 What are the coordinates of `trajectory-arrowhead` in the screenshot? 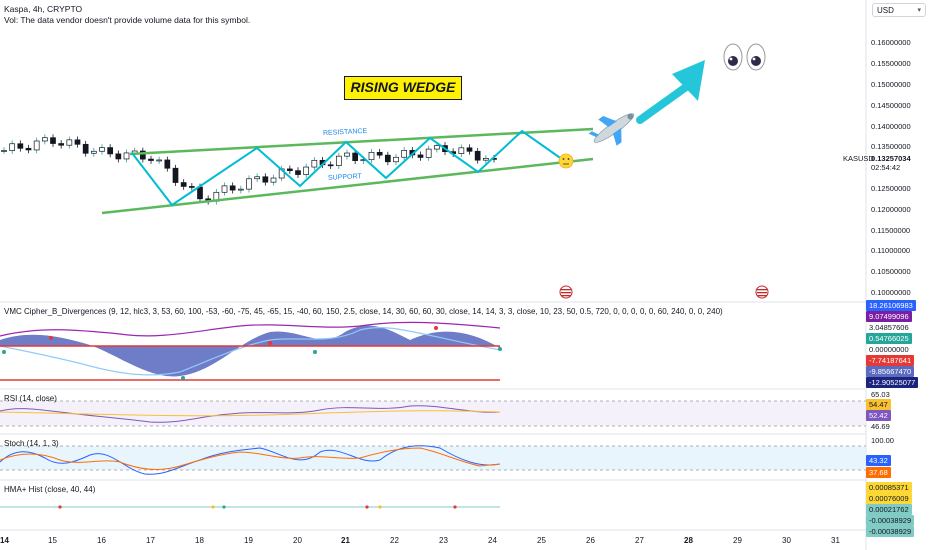 It's located at (688, 80).